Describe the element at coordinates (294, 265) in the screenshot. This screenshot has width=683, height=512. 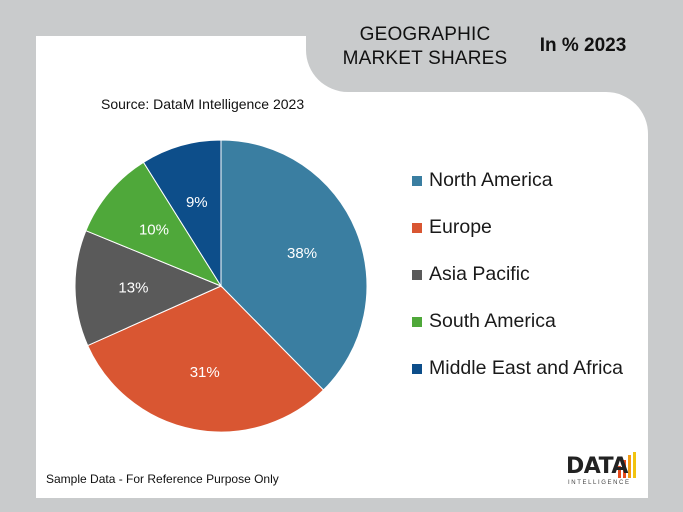
I see `pie-slice-north-america` at that location.